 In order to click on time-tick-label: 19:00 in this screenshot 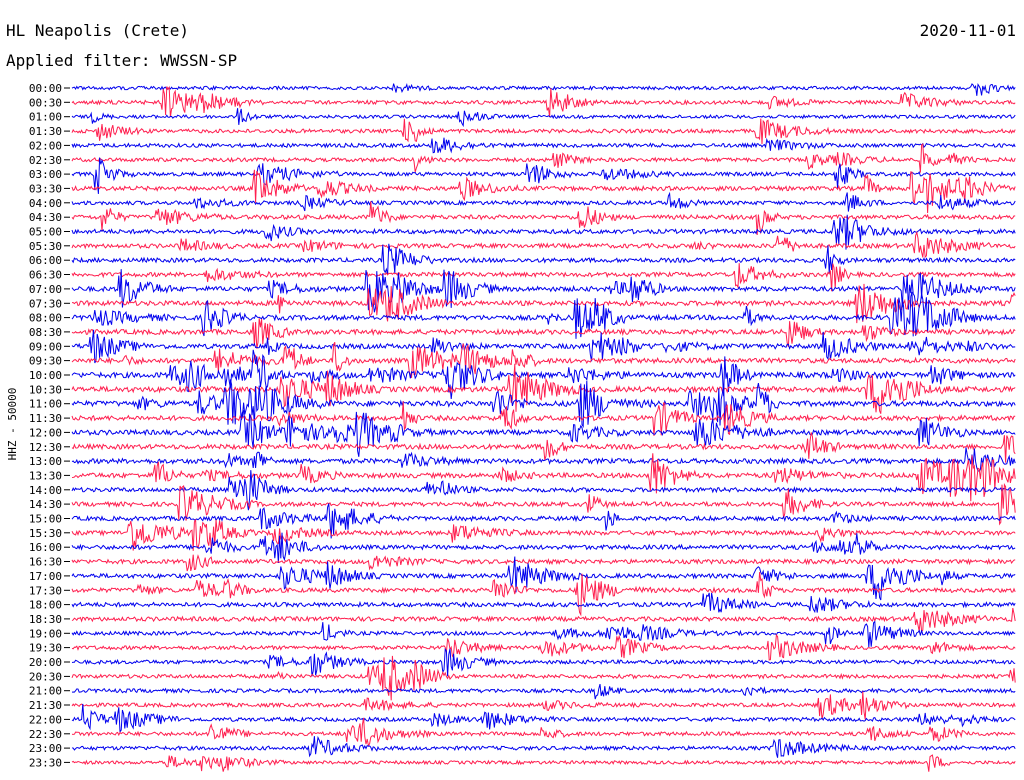, I will do `click(45, 633)`.